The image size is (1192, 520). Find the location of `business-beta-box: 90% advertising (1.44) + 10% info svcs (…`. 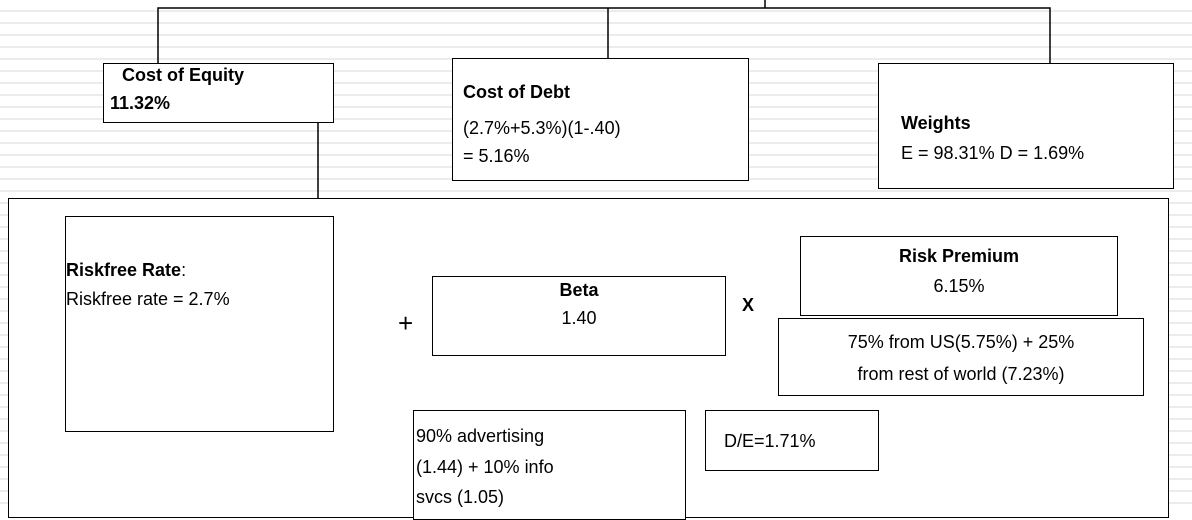

business-beta-box: 90% advertising (1.44) + 10% info svcs (… is located at coordinates (549, 465).